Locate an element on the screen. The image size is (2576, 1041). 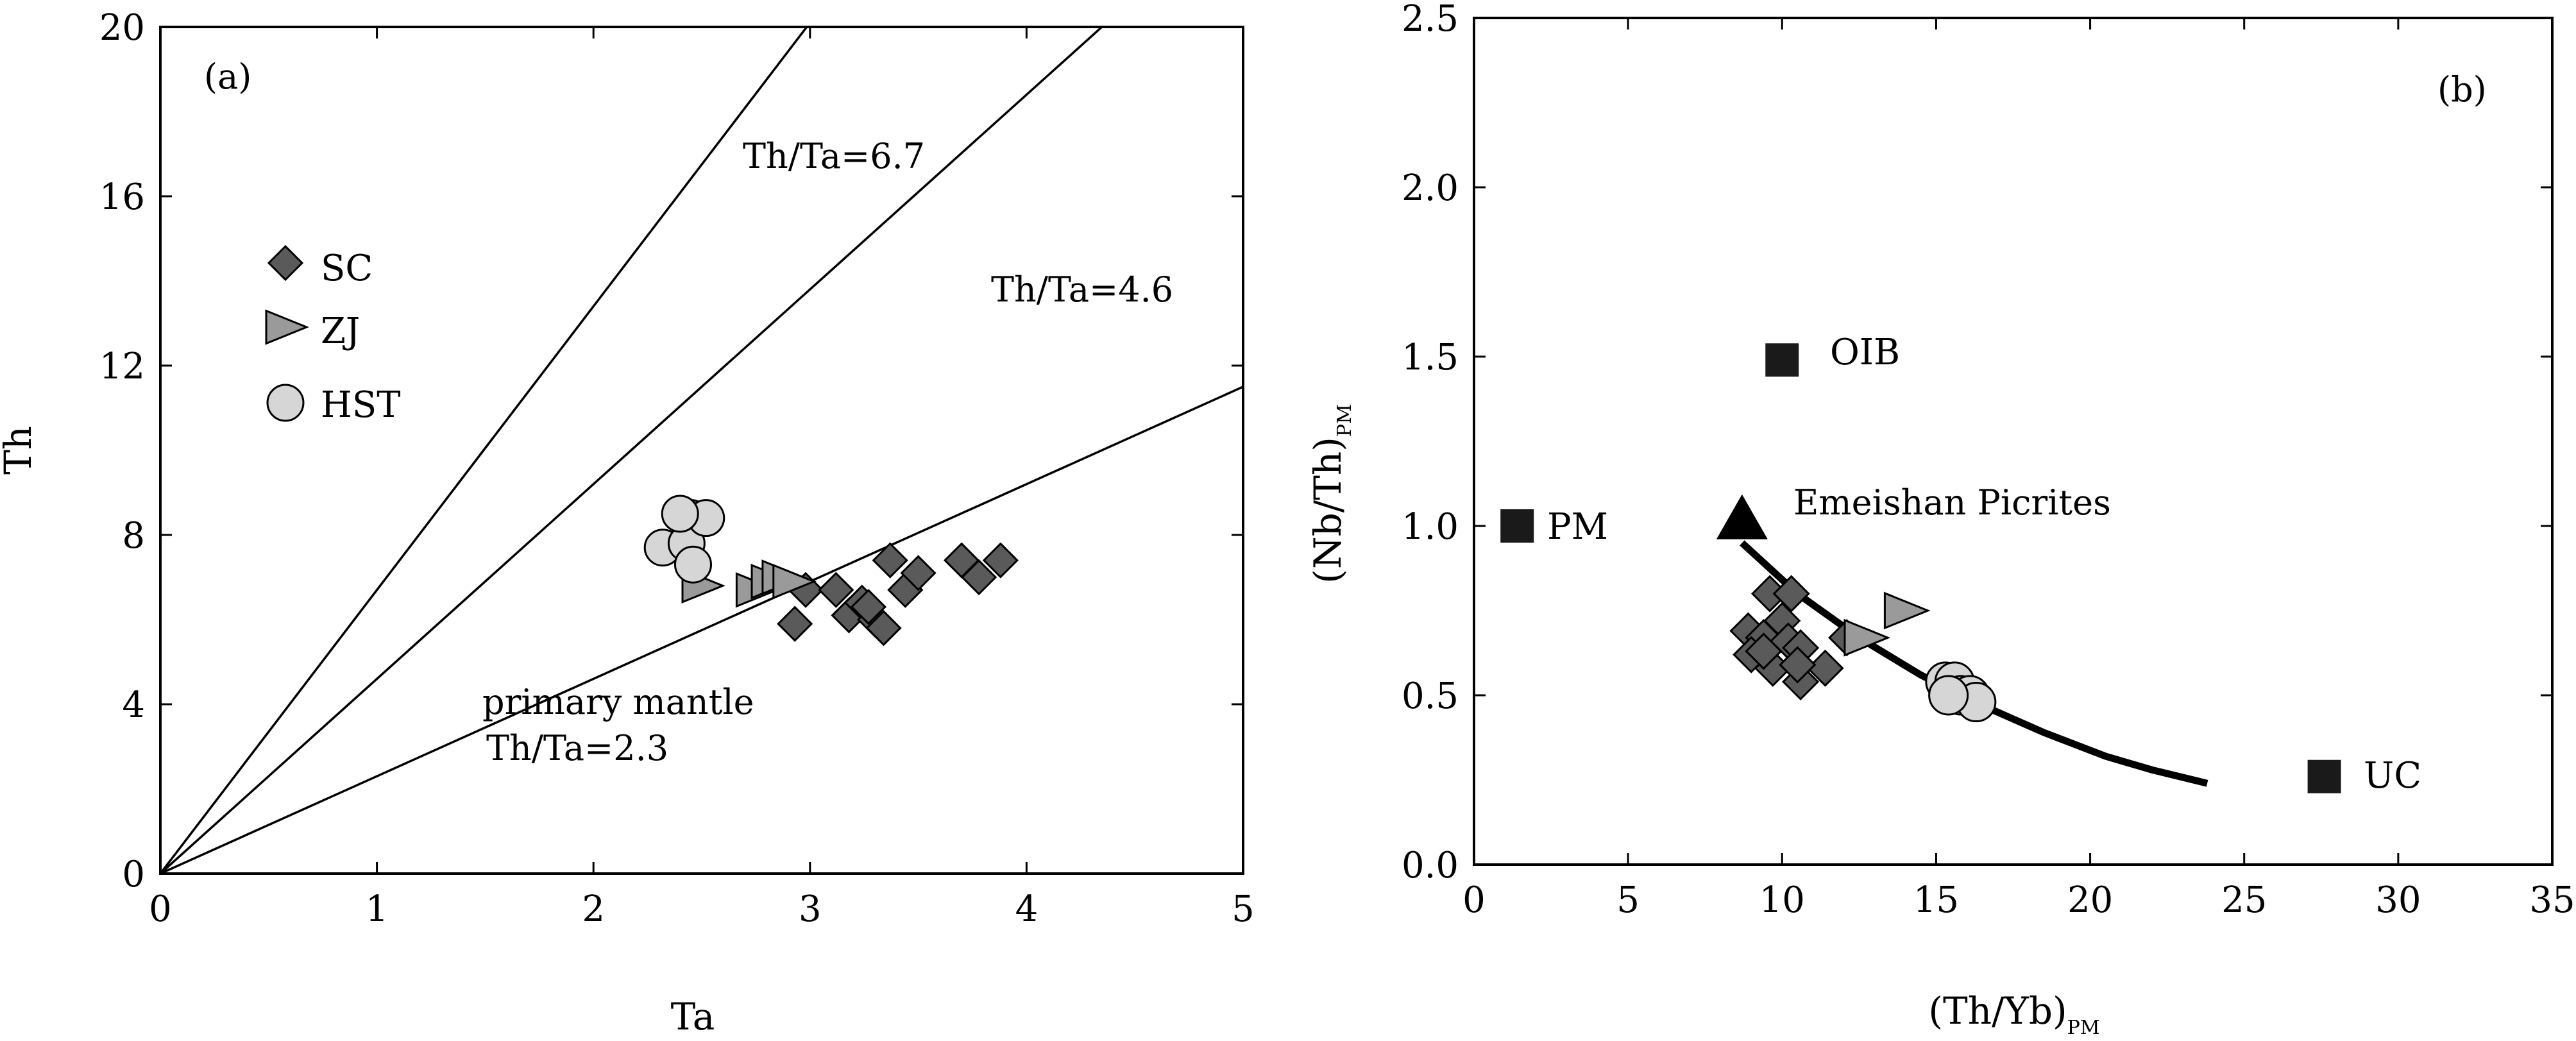
panel-a-x-tick-label: 4 is located at coordinates (1026, 909).